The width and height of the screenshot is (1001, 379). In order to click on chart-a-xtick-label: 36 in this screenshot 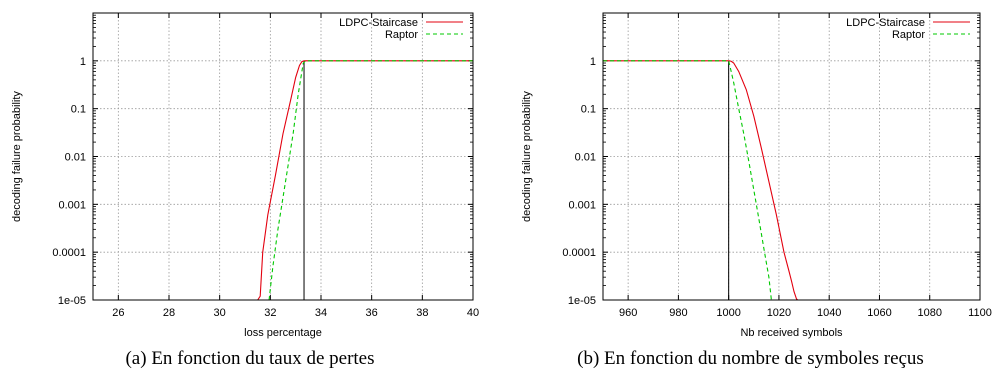, I will do `click(372, 313)`.